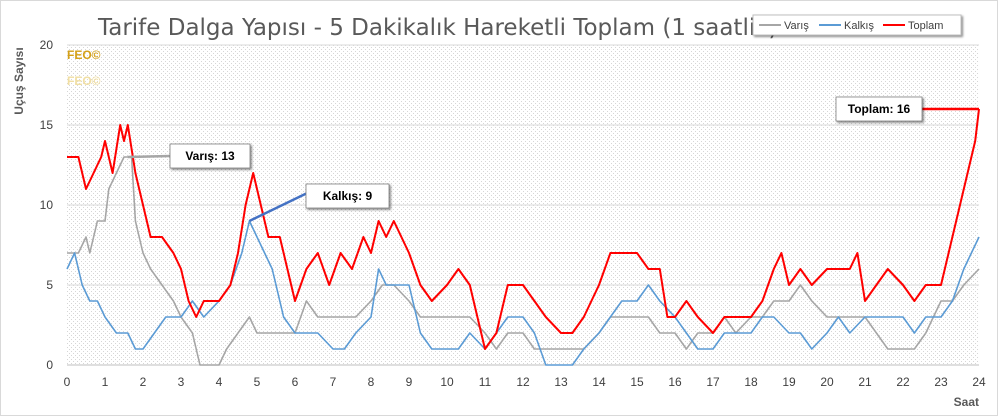 This screenshot has width=998, height=416. Describe the element at coordinates (257, 382) in the screenshot. I see `x-tick-label: 5` at that location.